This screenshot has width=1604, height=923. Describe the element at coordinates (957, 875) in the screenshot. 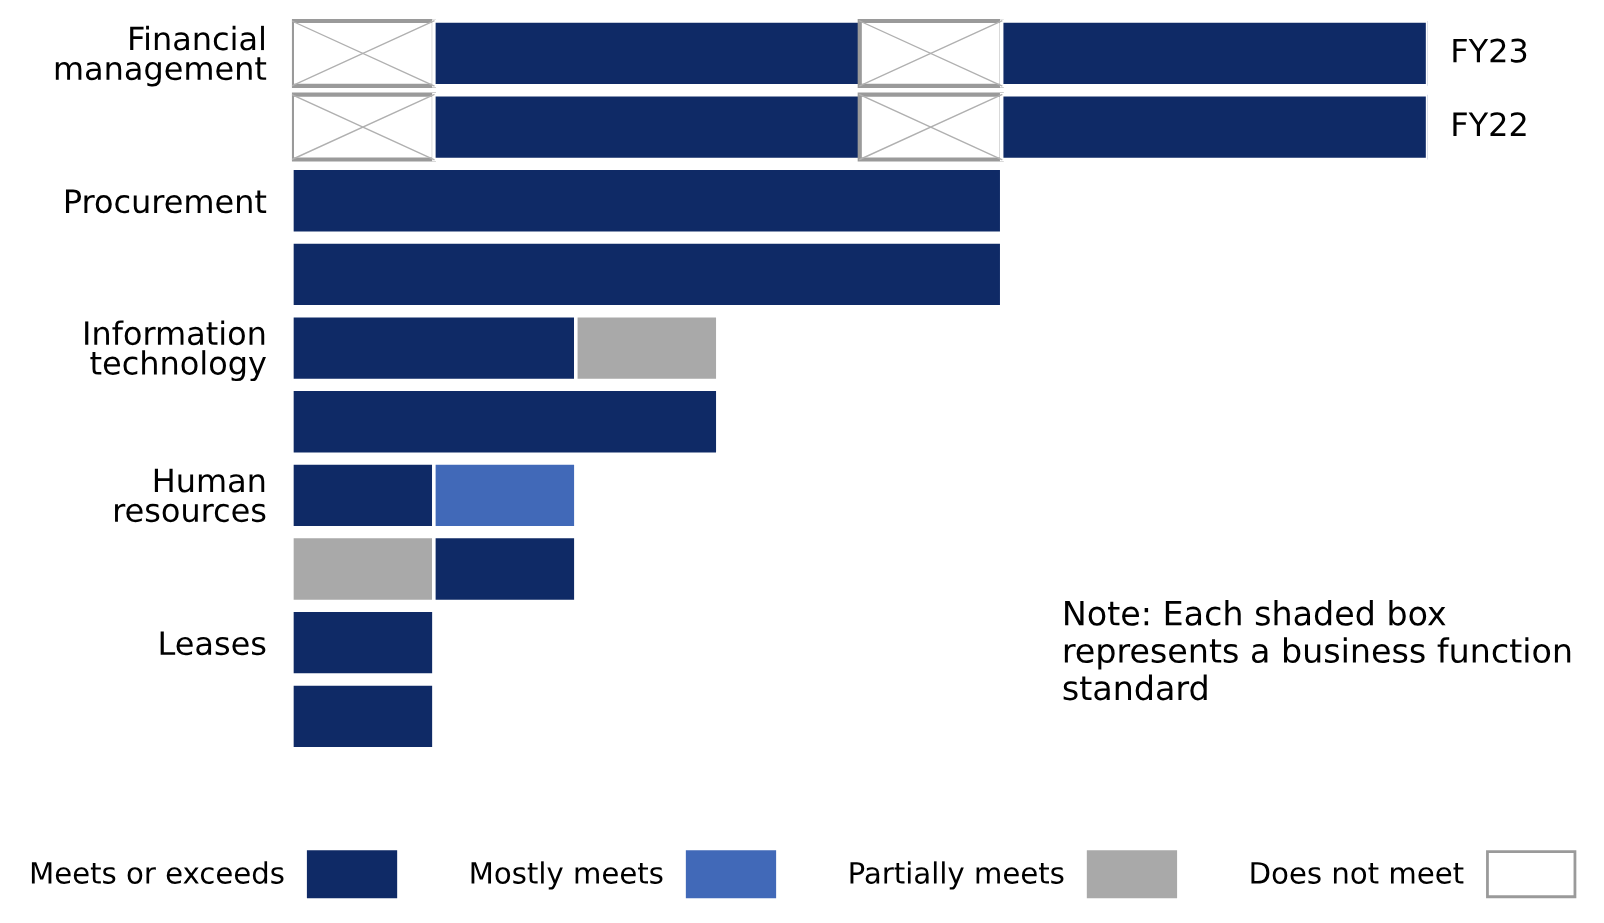

I see `legend-label: Partially meets` at that location.